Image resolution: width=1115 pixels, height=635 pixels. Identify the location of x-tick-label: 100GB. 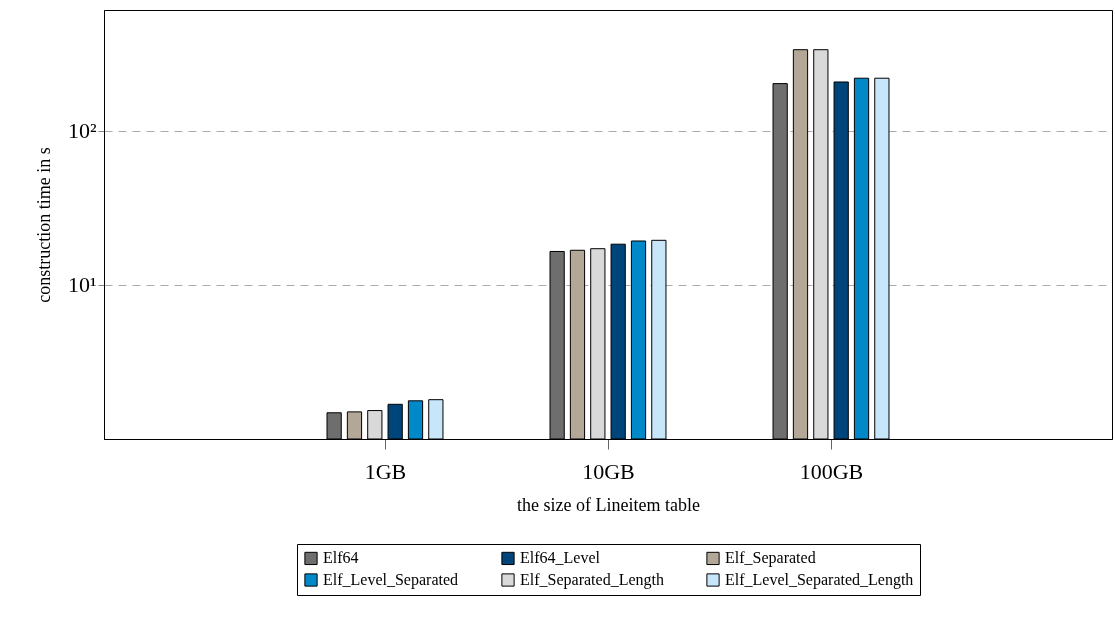
(831, 471).